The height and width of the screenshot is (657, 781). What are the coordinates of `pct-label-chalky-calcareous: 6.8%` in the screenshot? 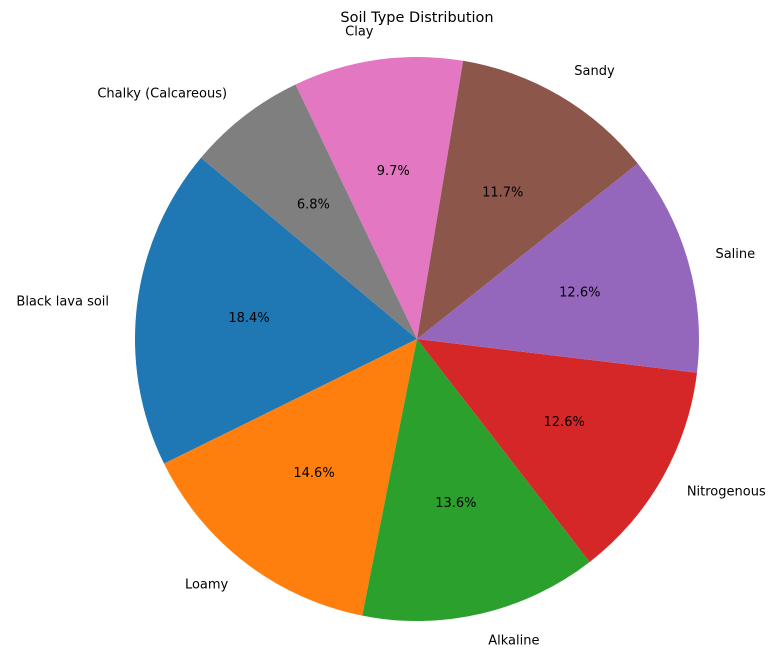 It's located at (313, 205).